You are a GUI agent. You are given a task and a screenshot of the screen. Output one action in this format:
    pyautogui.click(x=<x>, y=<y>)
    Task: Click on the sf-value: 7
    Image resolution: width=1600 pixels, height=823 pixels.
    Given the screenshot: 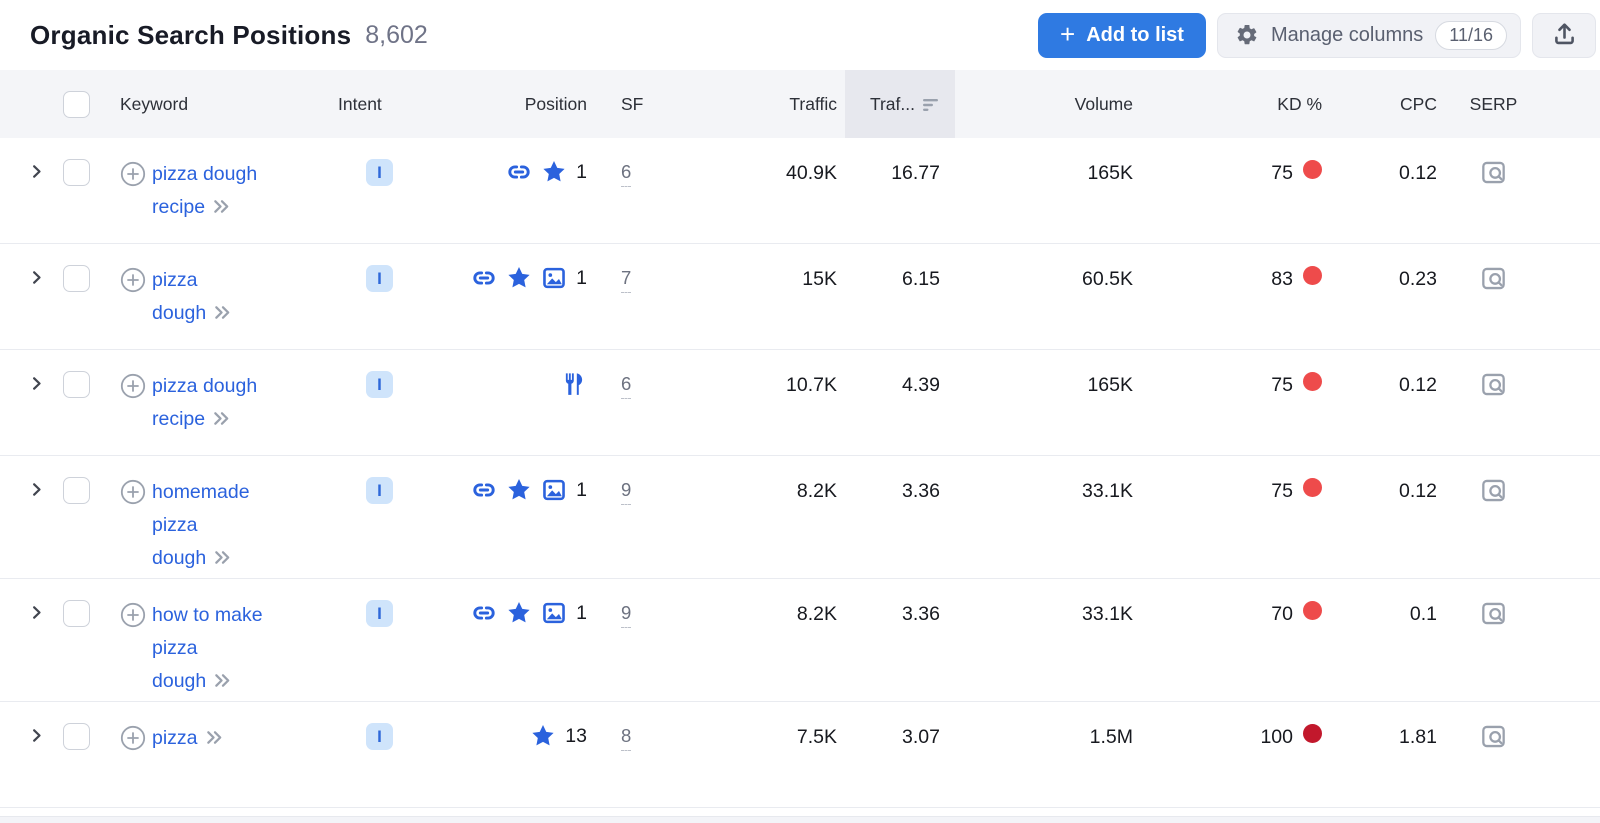 What is the action you would take?
    pyautogui.click(x=626, y=280)
    